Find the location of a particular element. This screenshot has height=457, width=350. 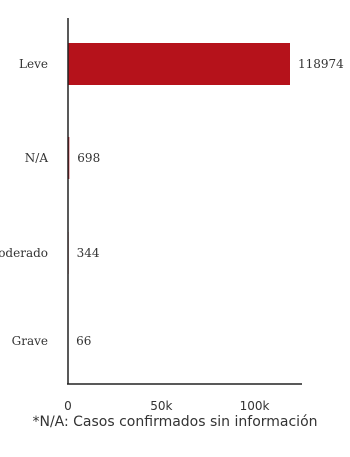

chart-footnote: *N/A: Casos confirmados sin información is located at coordinates (175, 422).